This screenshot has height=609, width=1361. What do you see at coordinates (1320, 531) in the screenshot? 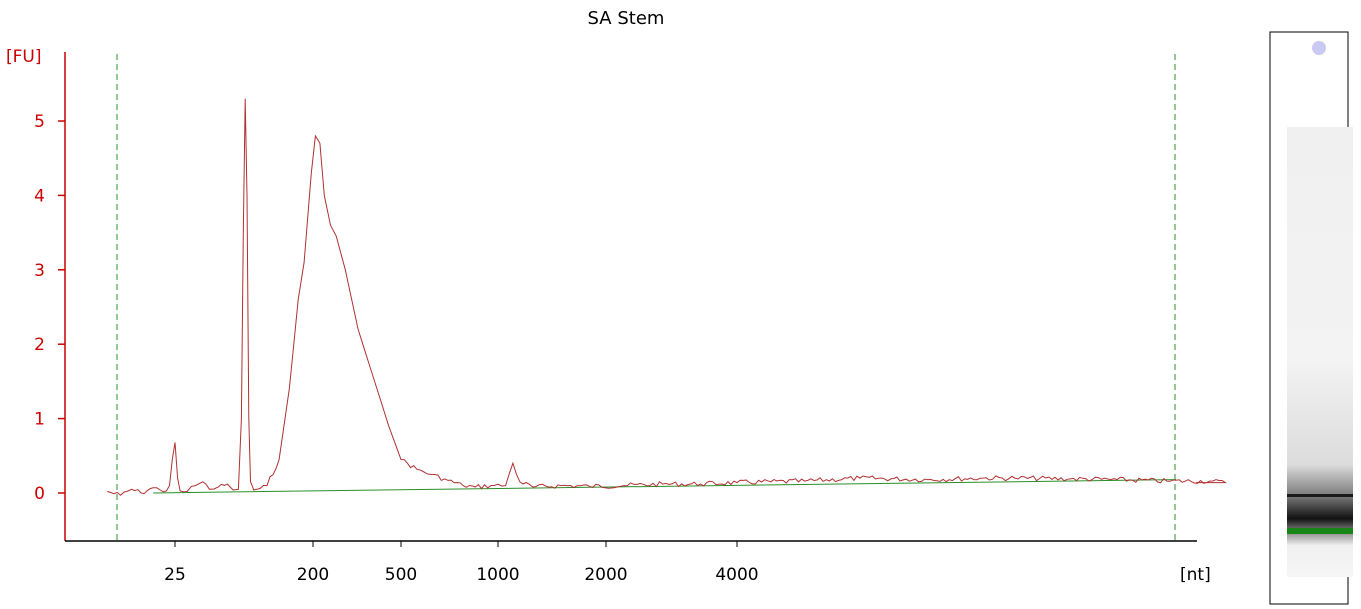
I see `gel-lane-marker-band` at bounding box center [1320, 531].